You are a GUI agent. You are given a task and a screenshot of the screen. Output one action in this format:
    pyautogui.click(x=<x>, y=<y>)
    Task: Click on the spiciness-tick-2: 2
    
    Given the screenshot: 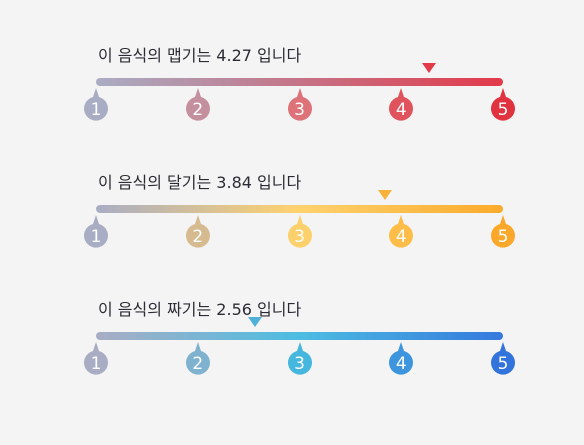 What is the action you would take?
    pyautogui.click(x=198, y=106)
    